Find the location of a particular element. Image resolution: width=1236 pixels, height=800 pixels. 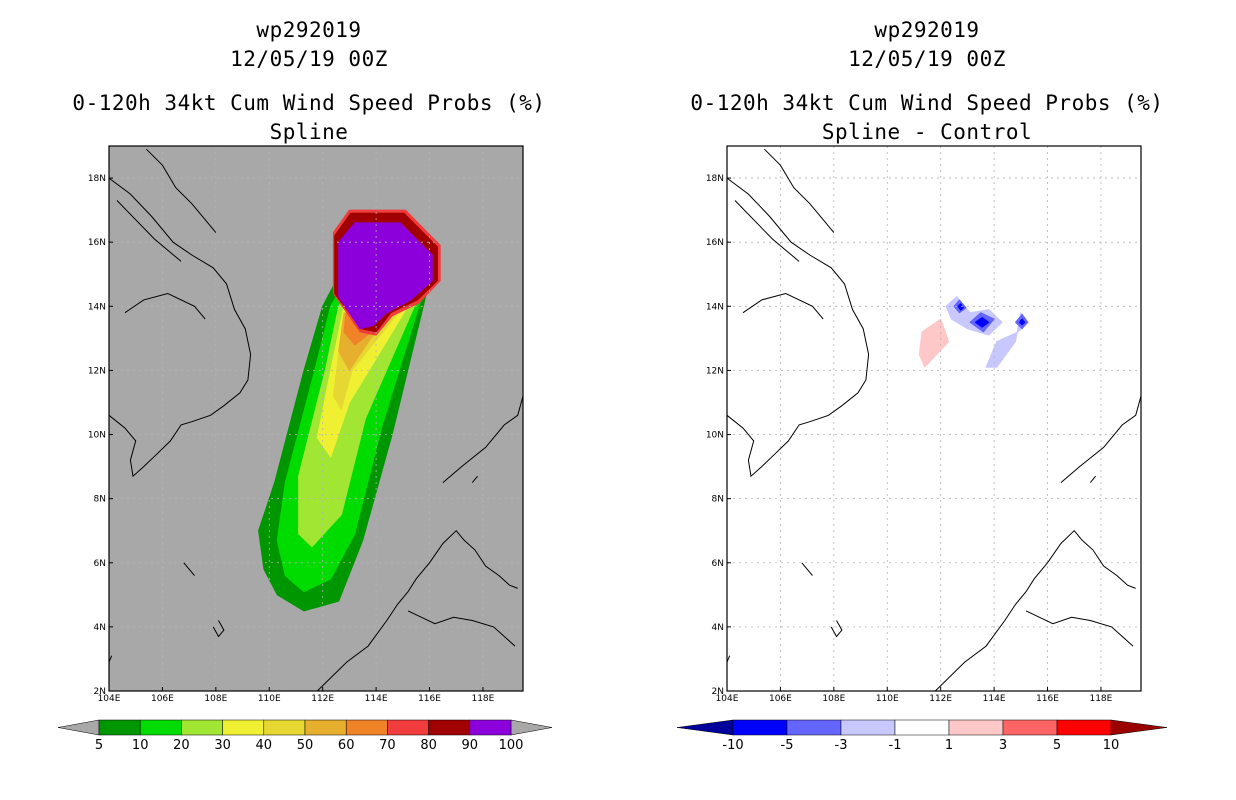

colorbar-label: 3 is located at coordinates (1003, 745).